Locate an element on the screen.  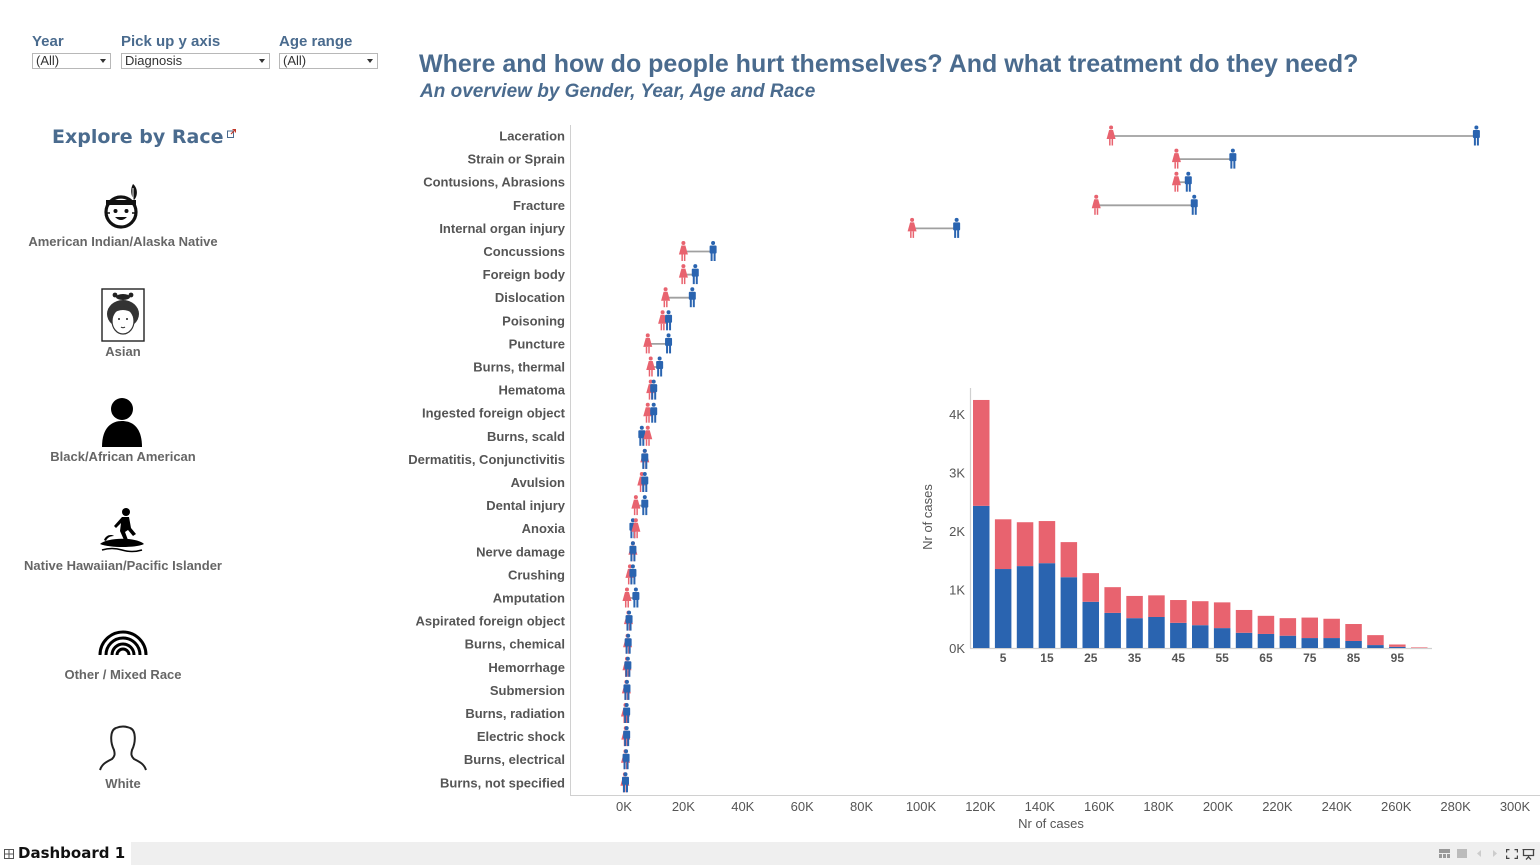
year-dropdown: (All) is located at coordinates (71, 61).